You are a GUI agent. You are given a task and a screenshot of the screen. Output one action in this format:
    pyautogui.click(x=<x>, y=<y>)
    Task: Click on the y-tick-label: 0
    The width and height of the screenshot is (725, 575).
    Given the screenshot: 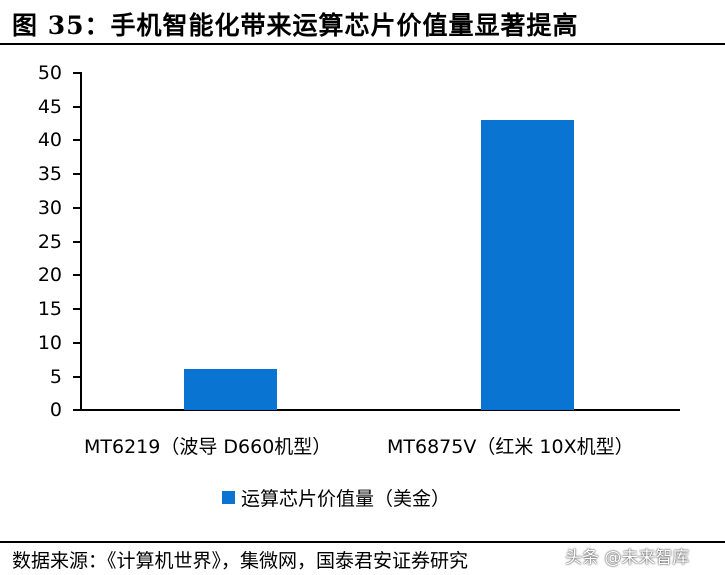 What is the action you would take?
    pyautogui.click(x=55, y=410)
    